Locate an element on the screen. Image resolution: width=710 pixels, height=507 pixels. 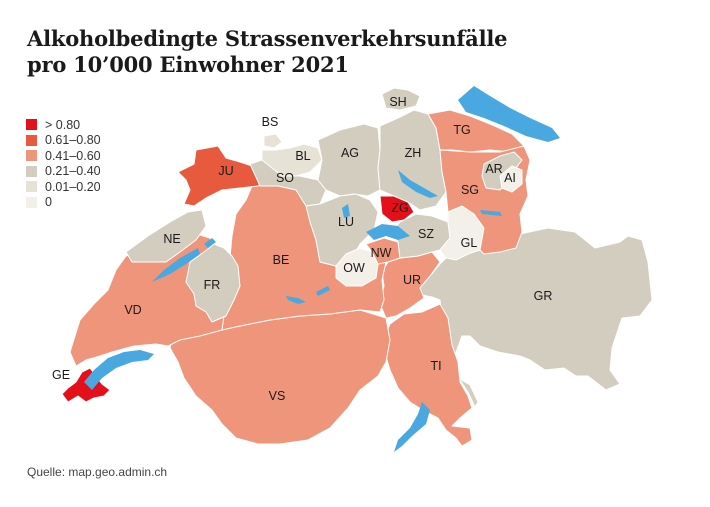
label-JU: JU is located at coordinates (225, 171).